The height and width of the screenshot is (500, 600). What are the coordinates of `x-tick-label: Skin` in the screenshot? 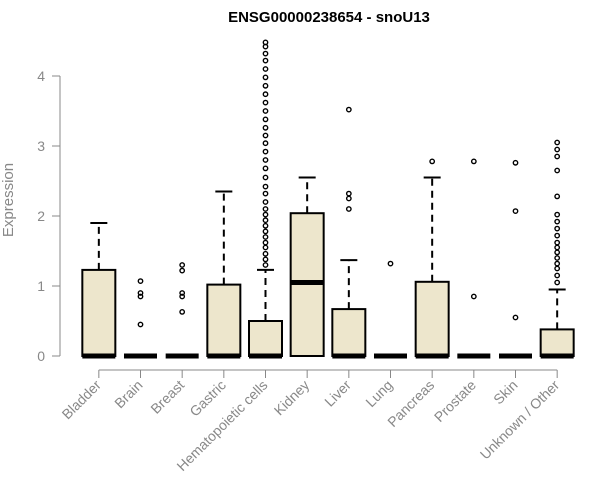 It's located at (505, 392).